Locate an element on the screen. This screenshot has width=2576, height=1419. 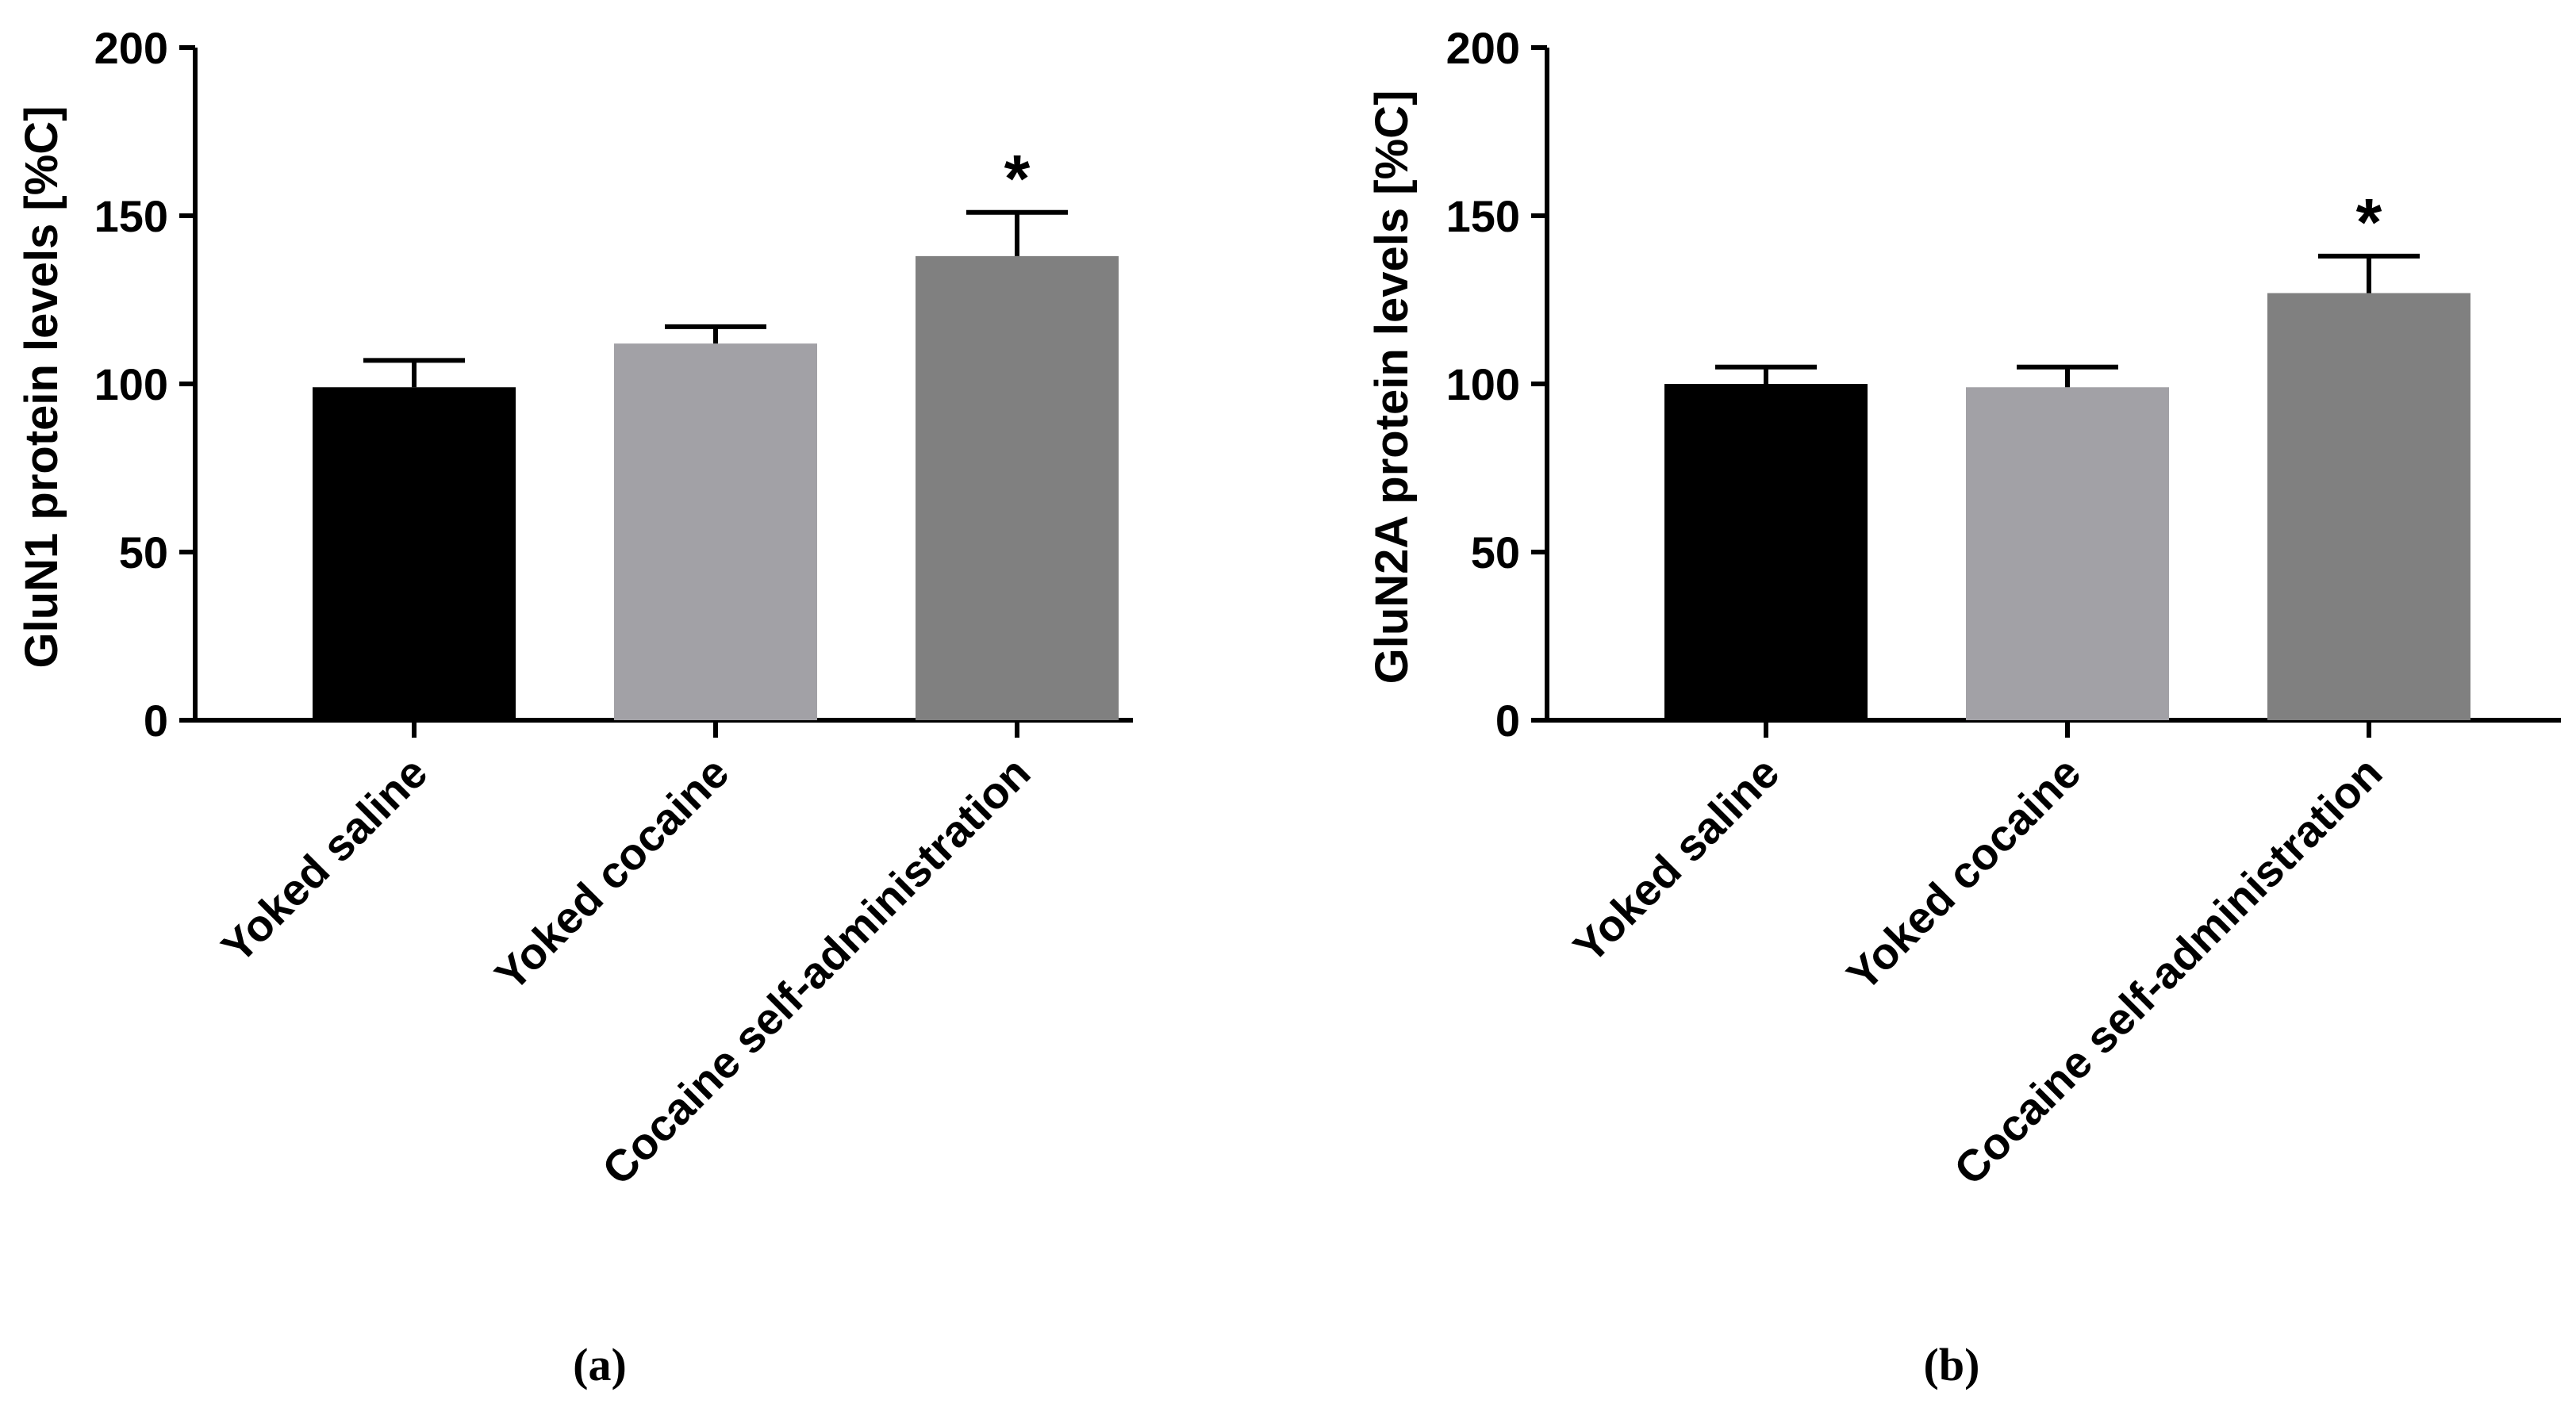
y-axis-label: GluN2A protein levels [%C] is located at coordinates (1392, 387).